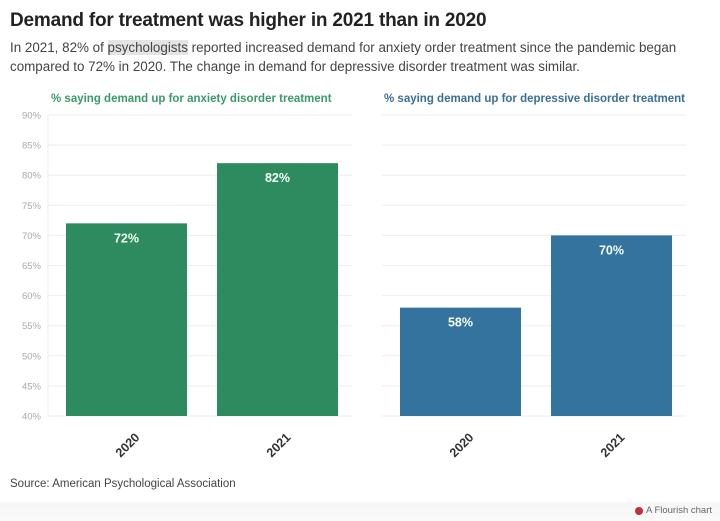 Image resolution: width=720 pixels, height=521 pixels. I want to click on y-tick-label: 40%, so click(32, 417).